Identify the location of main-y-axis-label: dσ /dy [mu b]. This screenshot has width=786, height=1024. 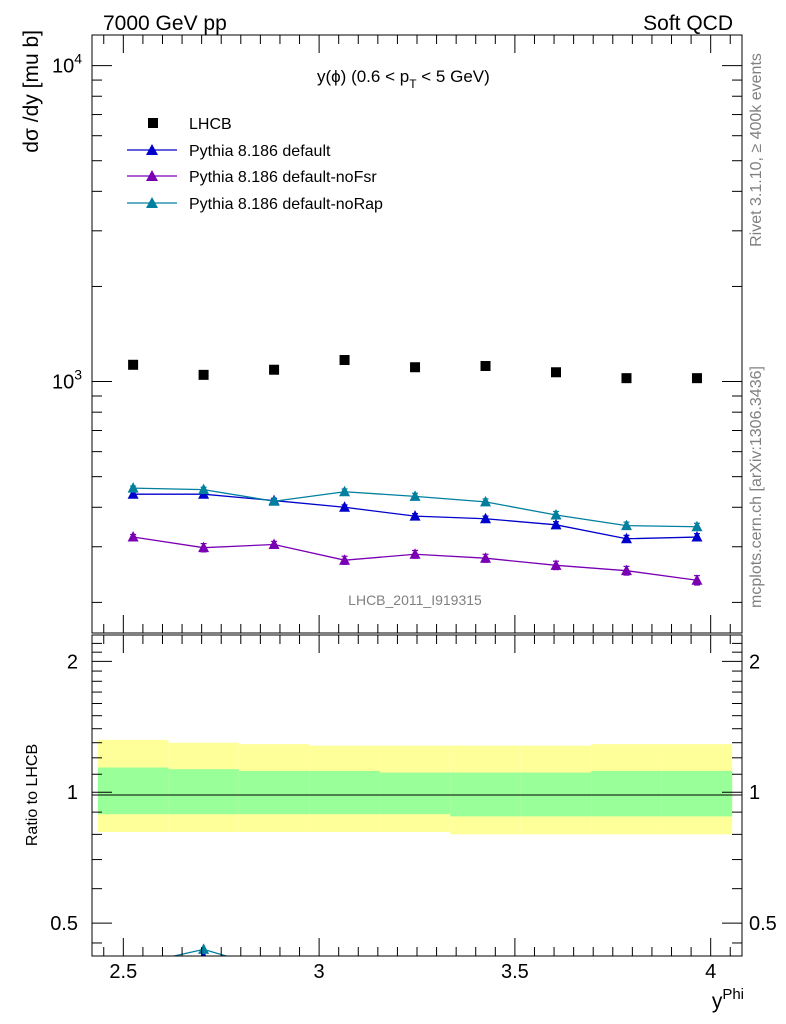
(31, 91).